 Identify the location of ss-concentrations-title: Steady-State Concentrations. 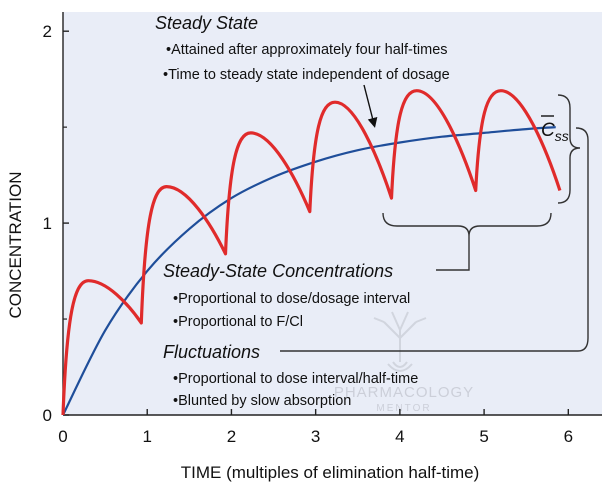
(278, 271).